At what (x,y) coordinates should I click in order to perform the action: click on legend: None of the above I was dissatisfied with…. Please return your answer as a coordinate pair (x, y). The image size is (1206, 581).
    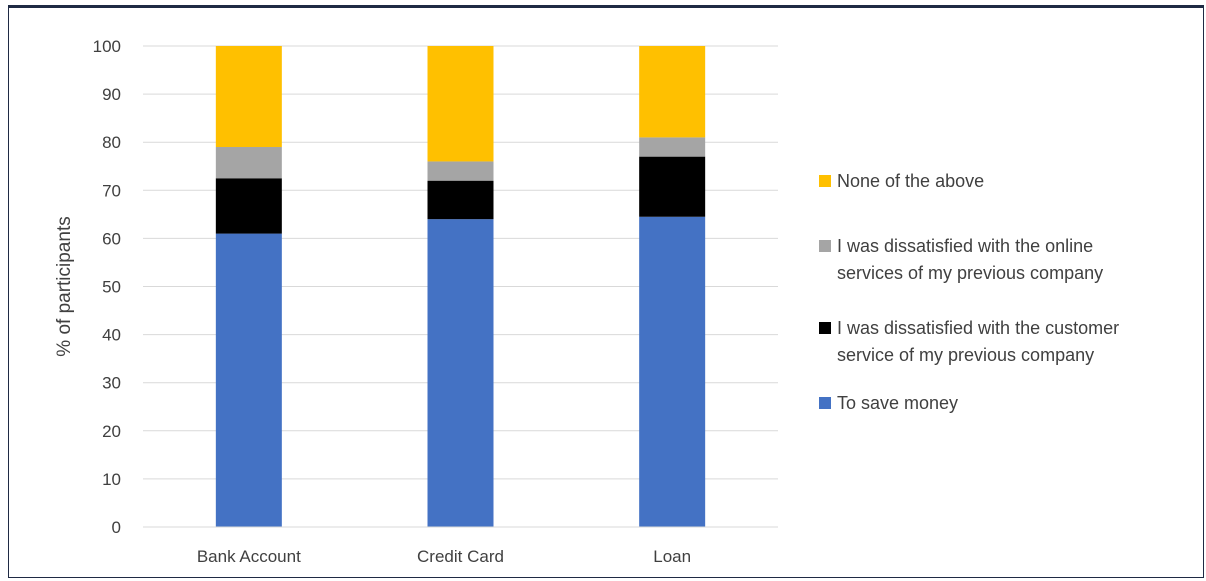
    Looking at the image, I should click on (969, 292).